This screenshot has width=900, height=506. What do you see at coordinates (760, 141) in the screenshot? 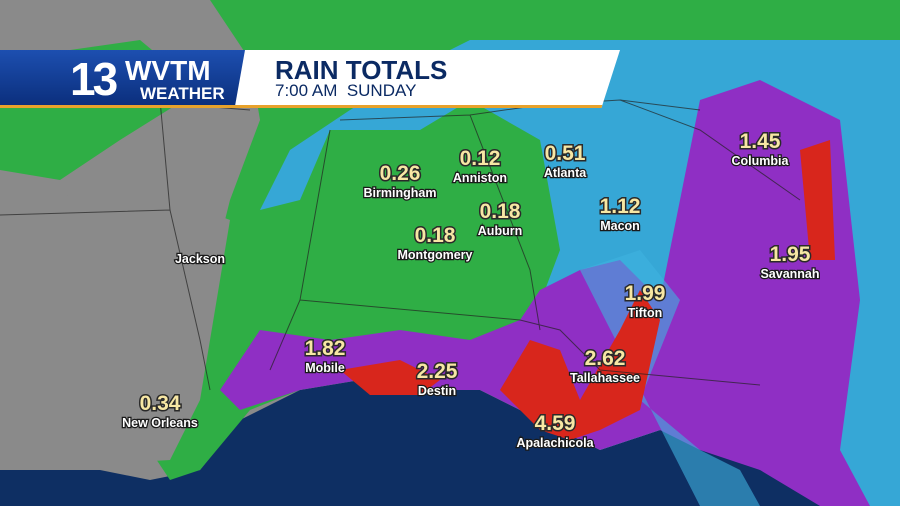
I see `rain-value: 1.45` at bounding box center [760, 141].